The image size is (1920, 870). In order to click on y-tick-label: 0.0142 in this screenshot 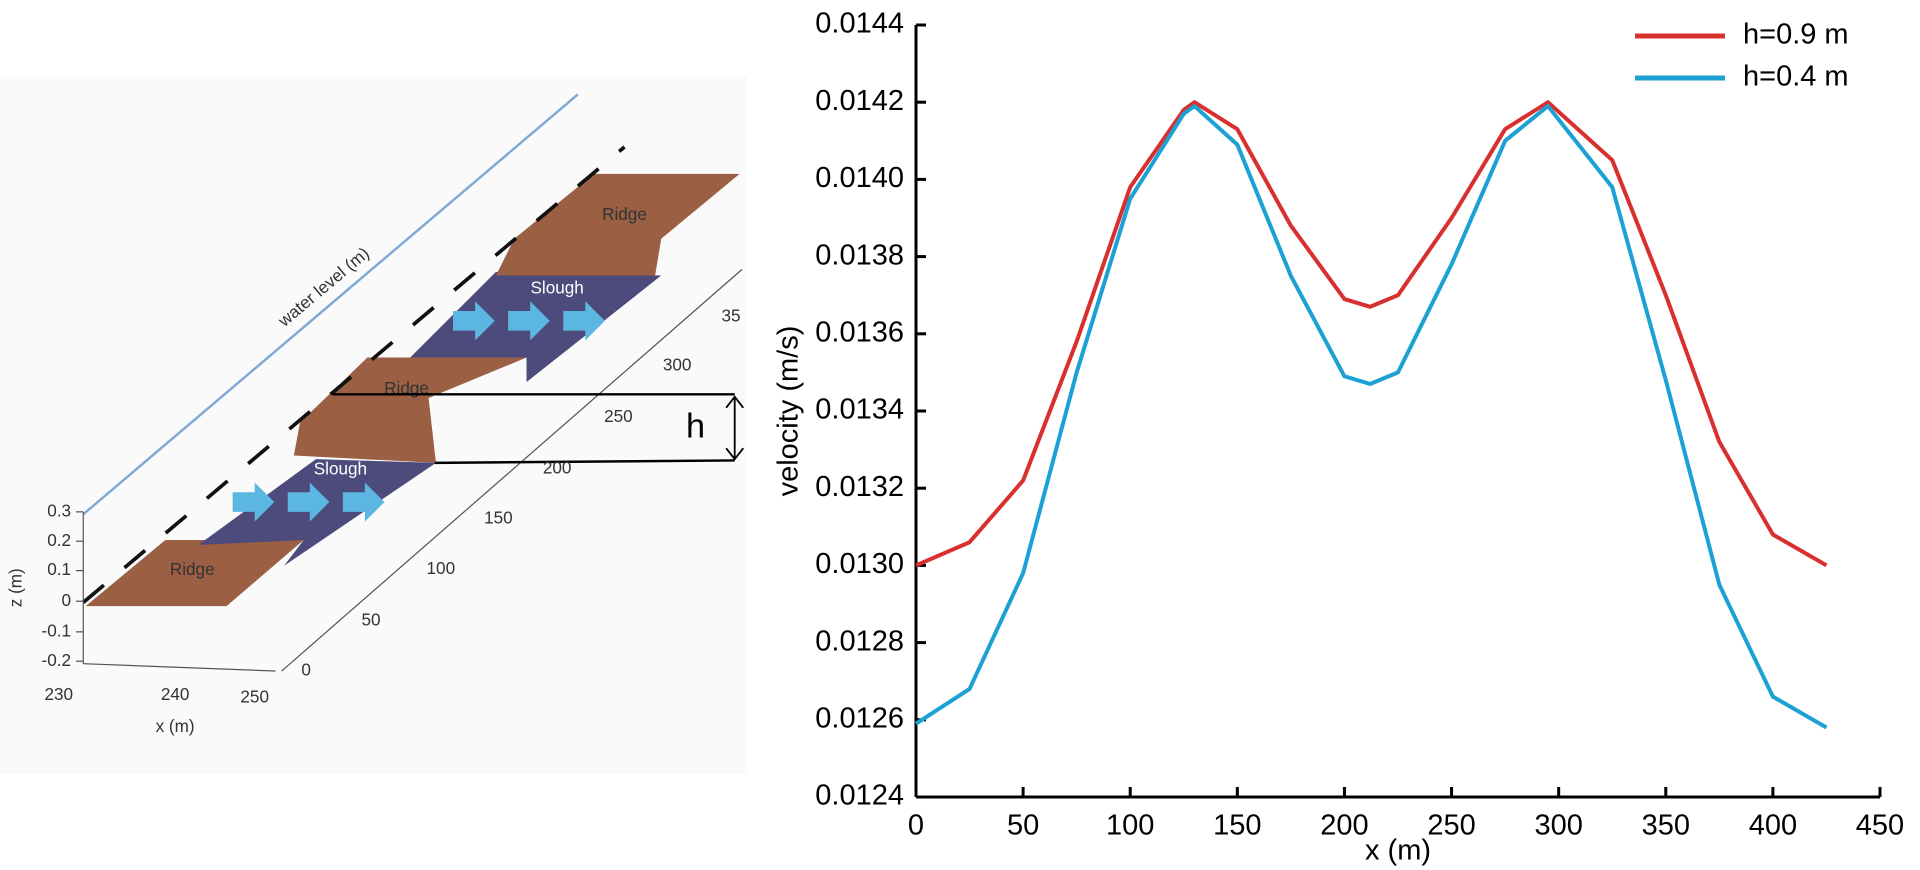, I will do `click(859, 101)`.